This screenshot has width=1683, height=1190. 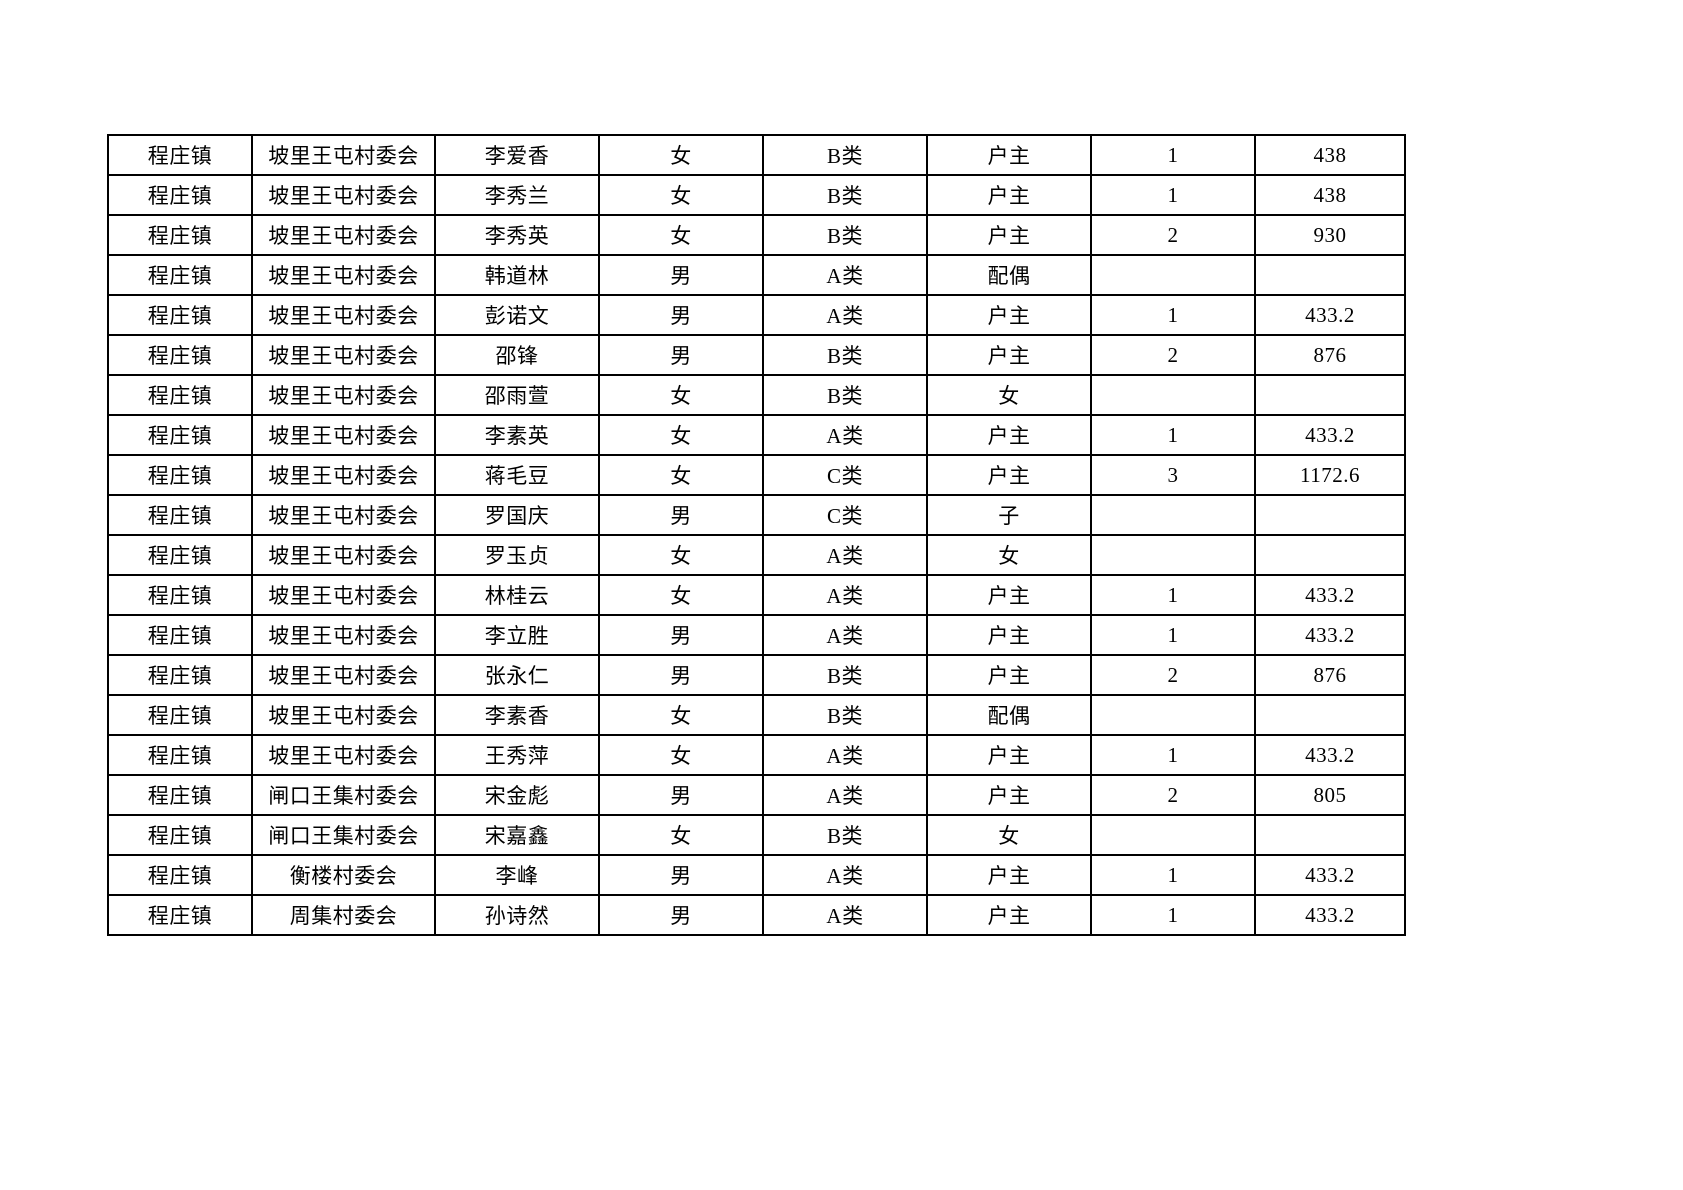 What do you see at coordinates (517, 675) in the screenshot?
I see `cell-name: 张永仁` at bounding box center [517, 675].